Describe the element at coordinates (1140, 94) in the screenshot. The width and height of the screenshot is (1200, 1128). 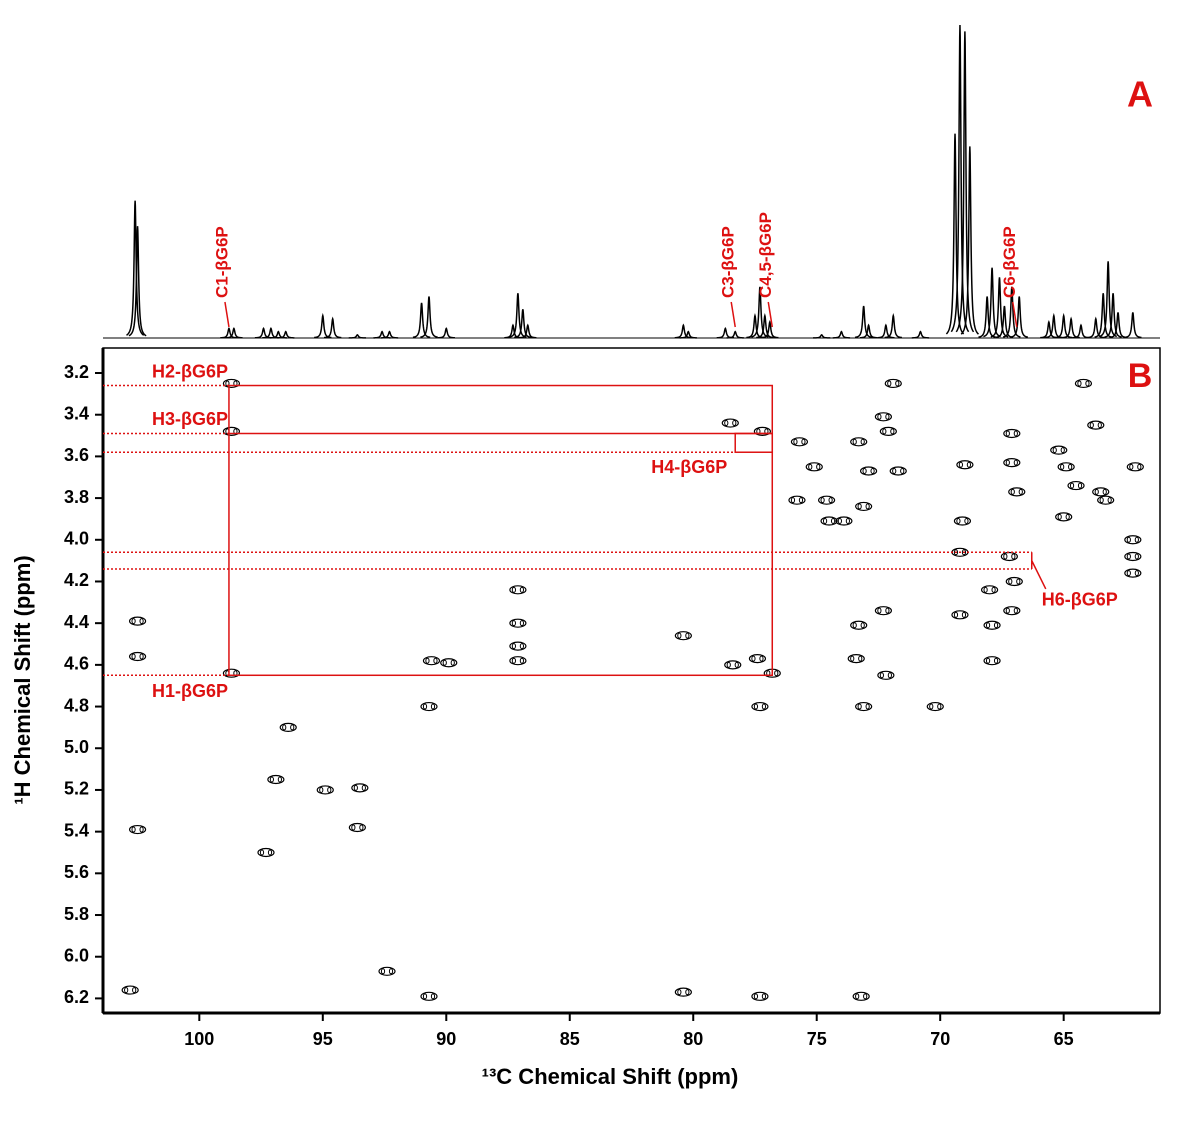
I see `panel-label: A` at that location.